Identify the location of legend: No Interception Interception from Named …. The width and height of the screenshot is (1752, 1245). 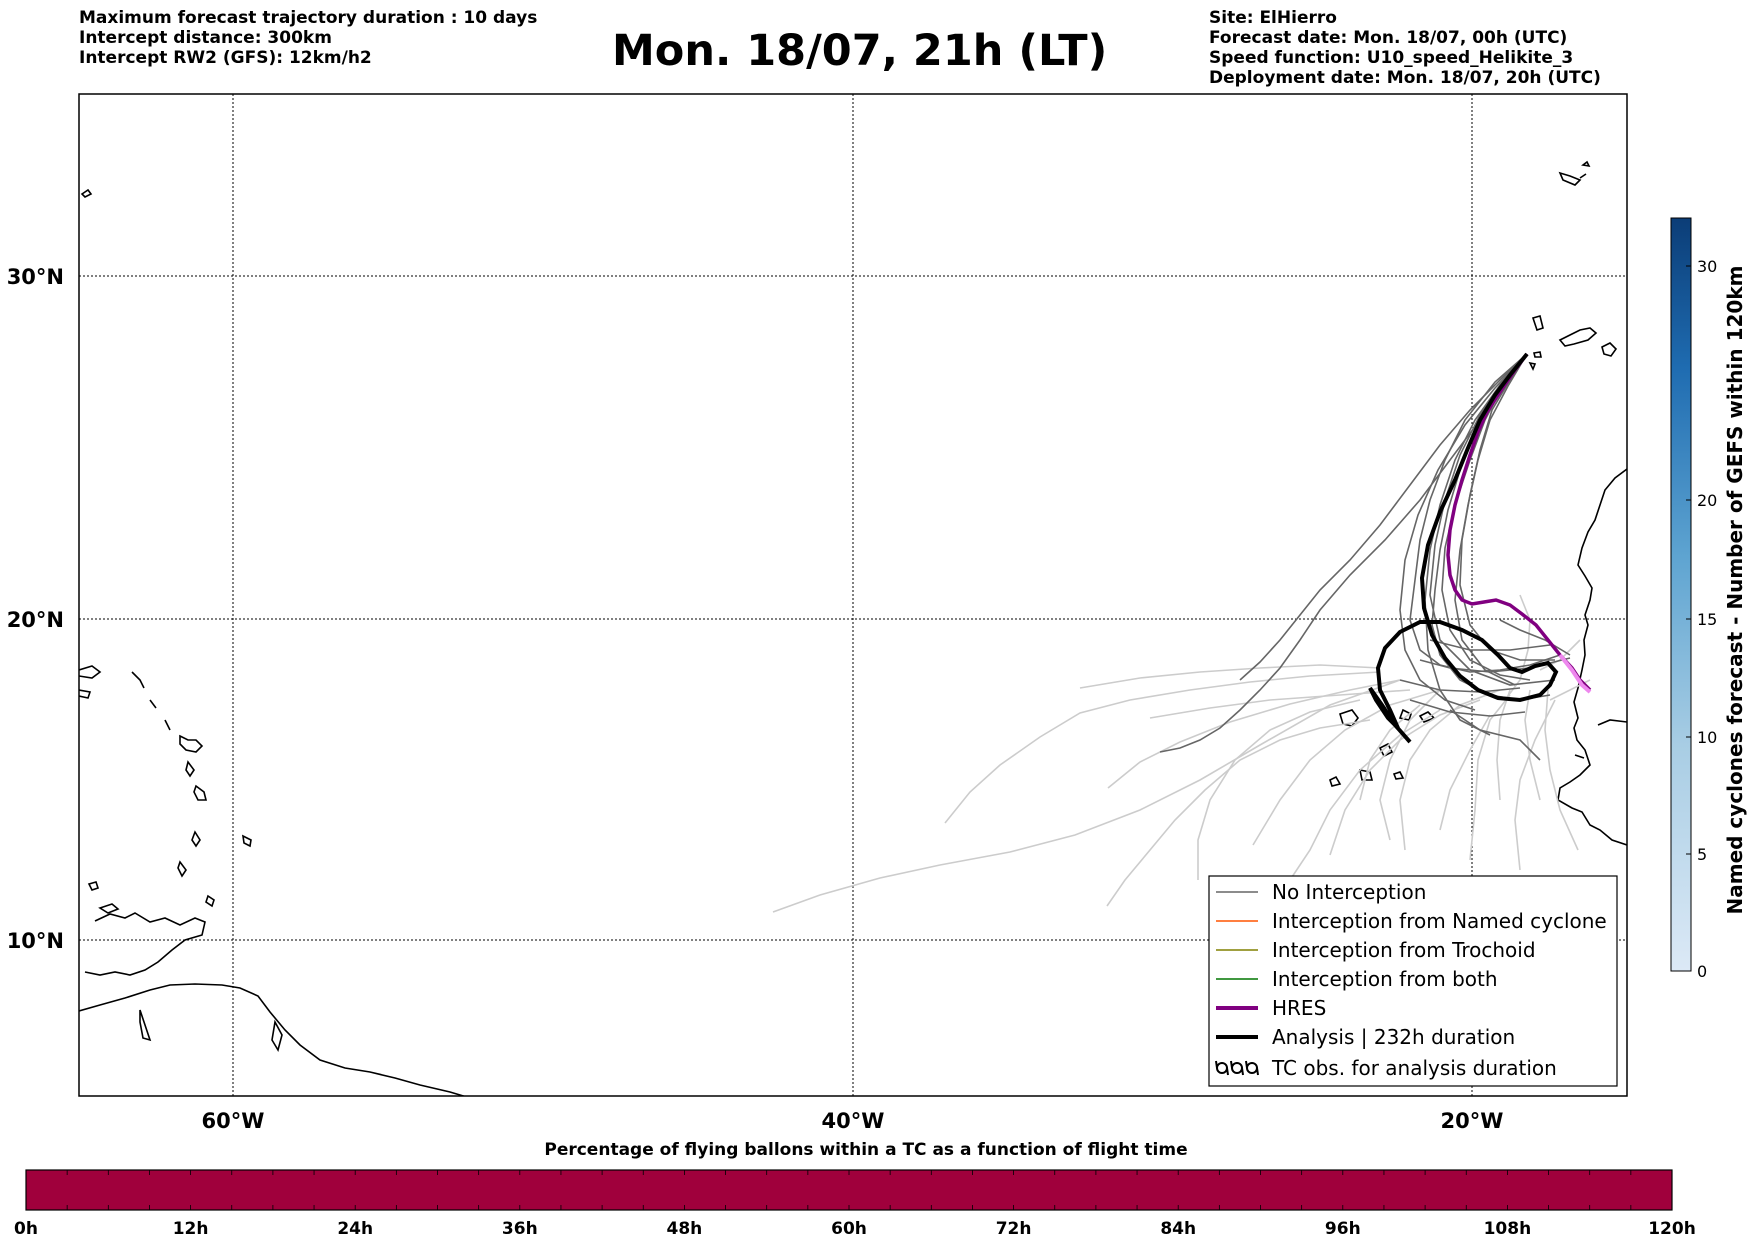
(1413, 981).